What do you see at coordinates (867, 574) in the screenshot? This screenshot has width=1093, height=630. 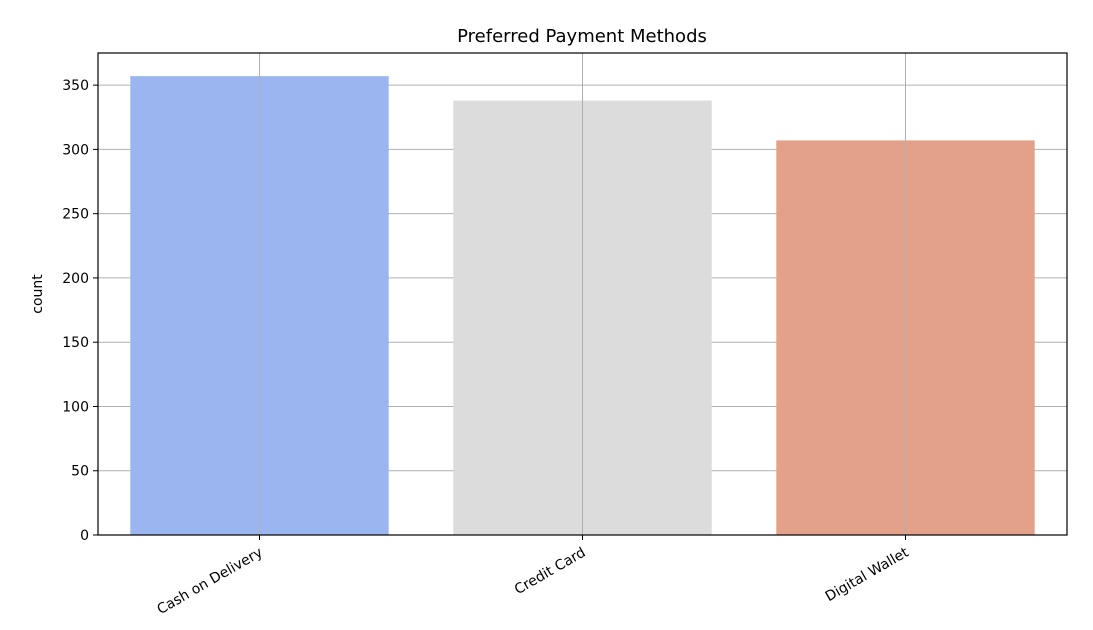 I see `x-tick-label: Digital Wallet` at bounding box center [867, 574].